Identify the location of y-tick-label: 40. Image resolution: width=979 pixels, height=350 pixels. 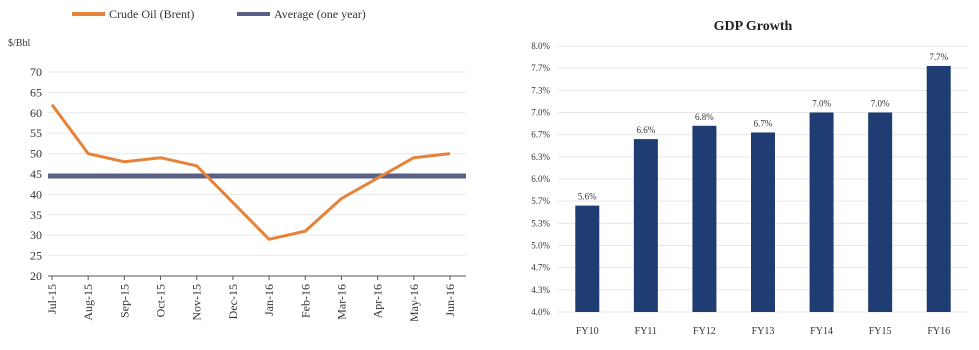
(36, 194).